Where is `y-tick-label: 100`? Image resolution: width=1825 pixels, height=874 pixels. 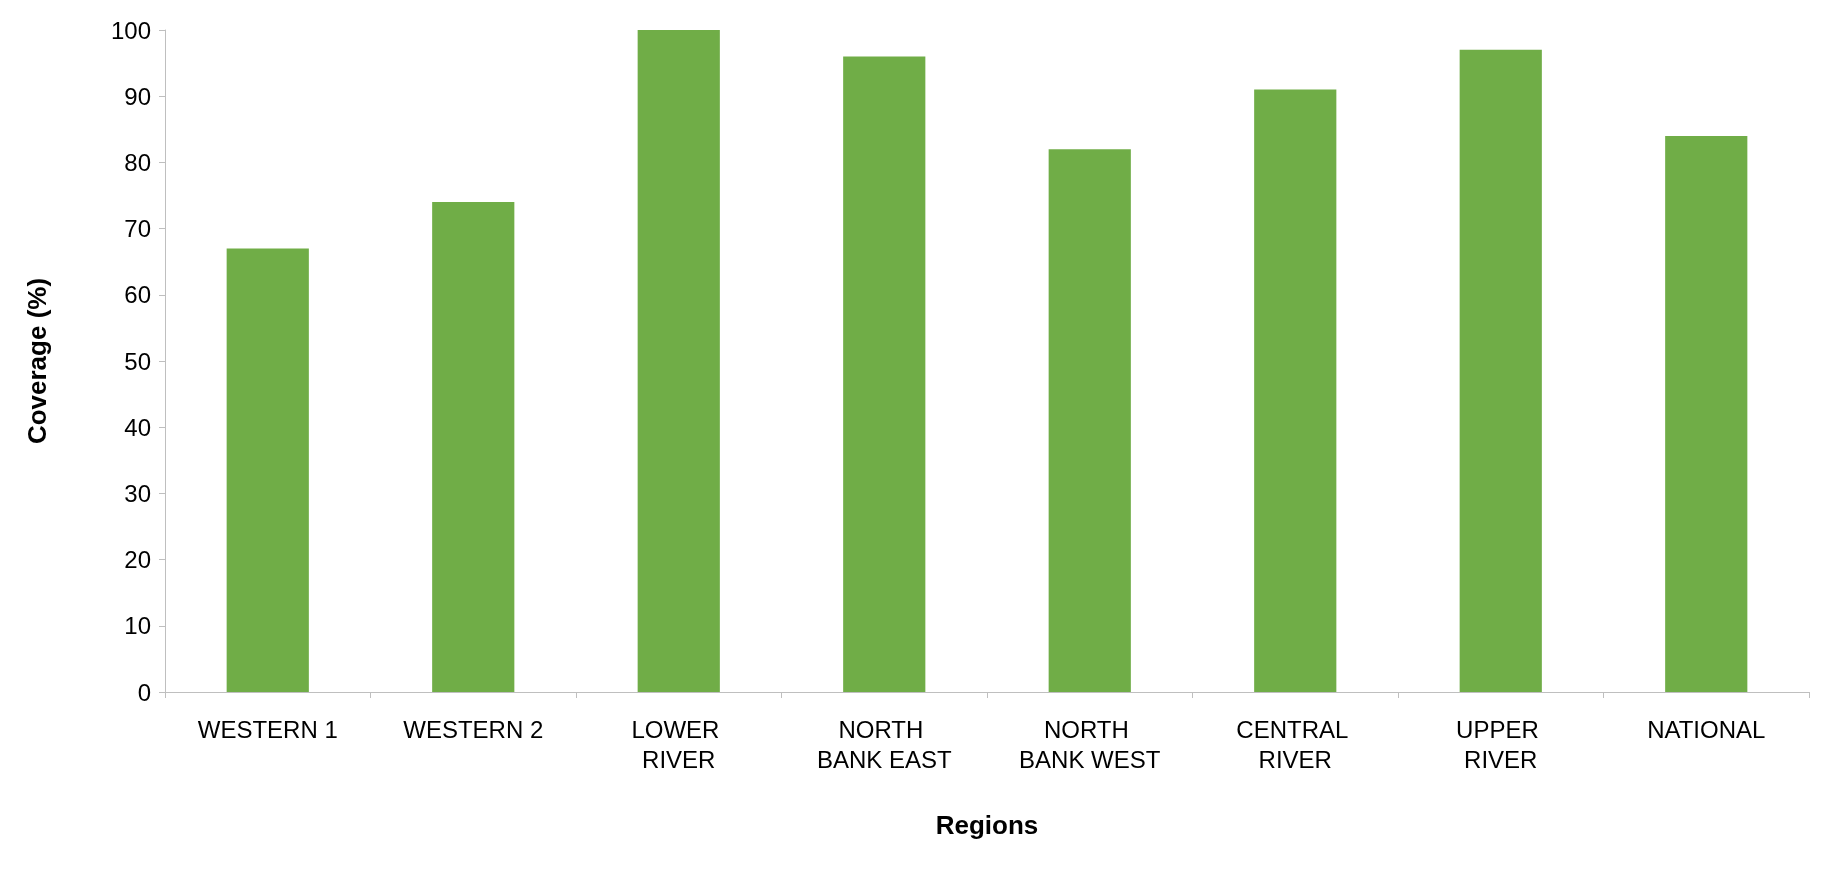 y-tick-label: 100 is located at coordinates (130, 30).